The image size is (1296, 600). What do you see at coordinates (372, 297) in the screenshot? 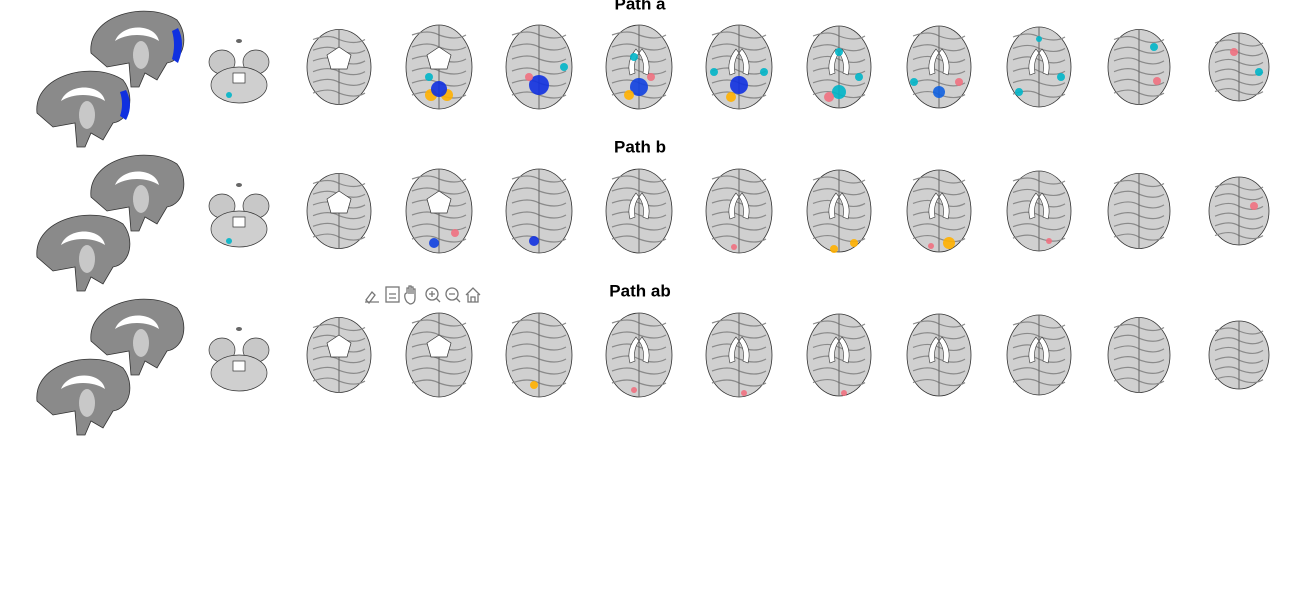
I see `brush-icon` at bounding box center [372, 297].